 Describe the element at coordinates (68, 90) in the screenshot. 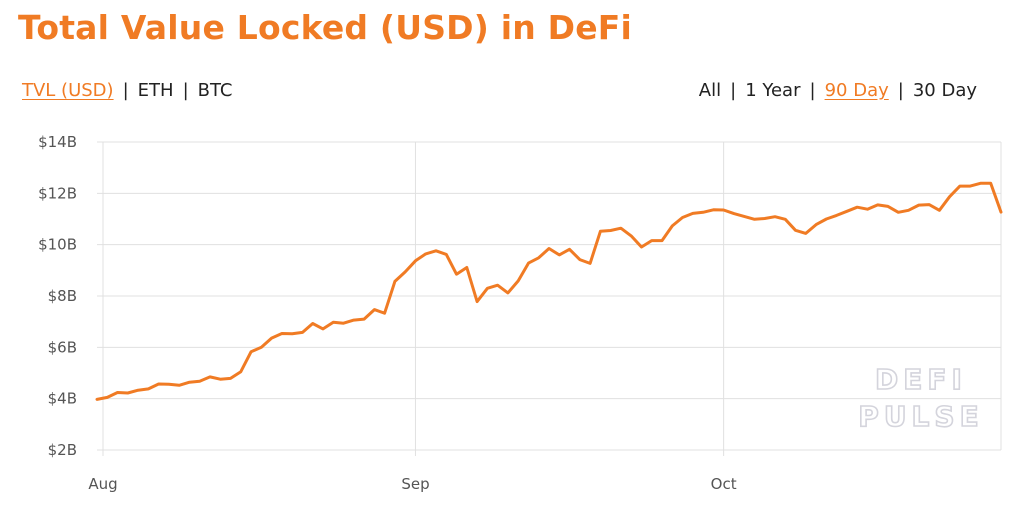

I see `metric-option-tvl-usd: TVL (USD)` at that location.